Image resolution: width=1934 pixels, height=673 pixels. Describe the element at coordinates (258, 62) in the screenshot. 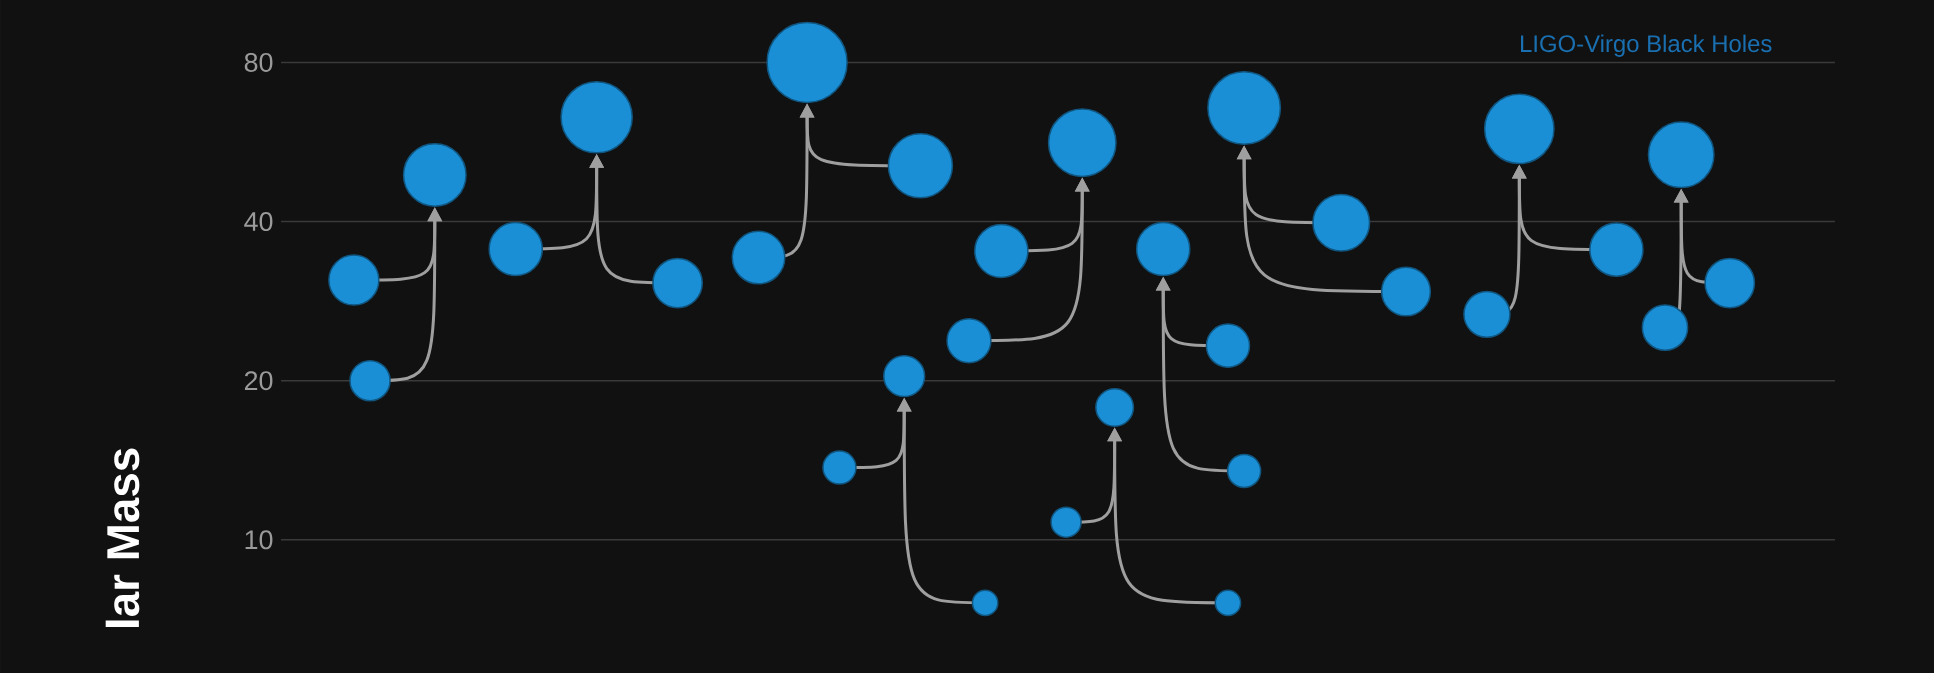

I see `y-tick-label: 80` at that location.